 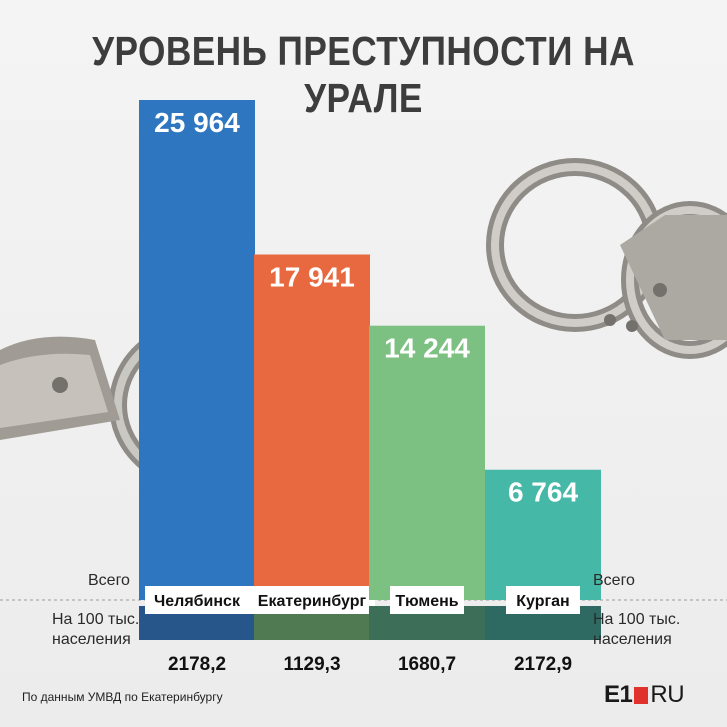 I want to click on category-label-ekaterinburg: Екатеринбург, so click(x=312, y=601).